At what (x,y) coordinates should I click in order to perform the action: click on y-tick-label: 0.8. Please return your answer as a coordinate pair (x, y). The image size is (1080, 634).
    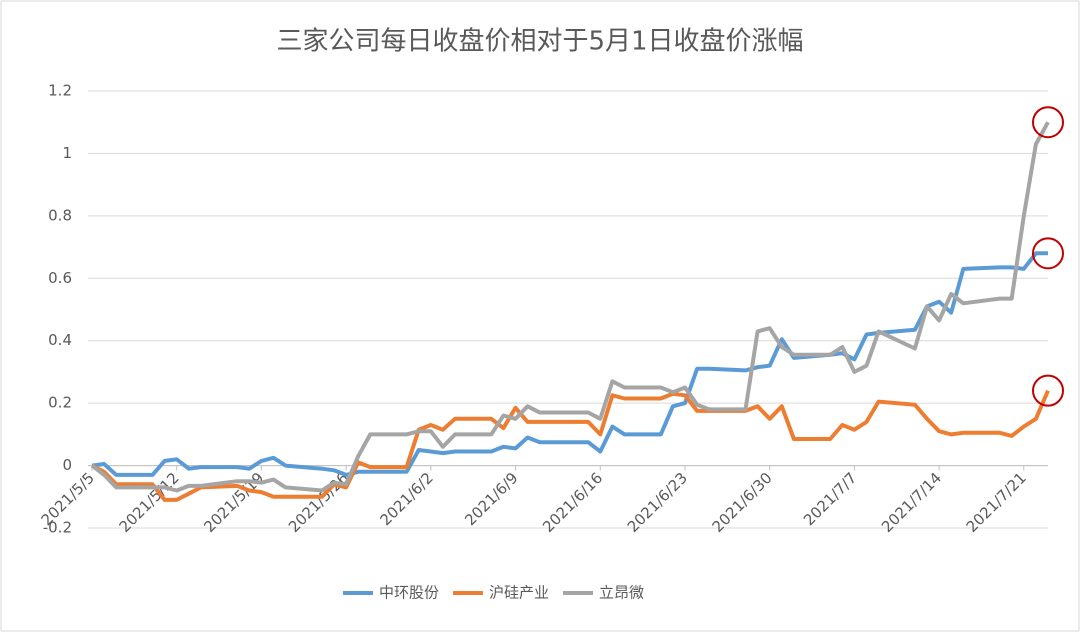
    Looking at the image, I should click on (60, 215).